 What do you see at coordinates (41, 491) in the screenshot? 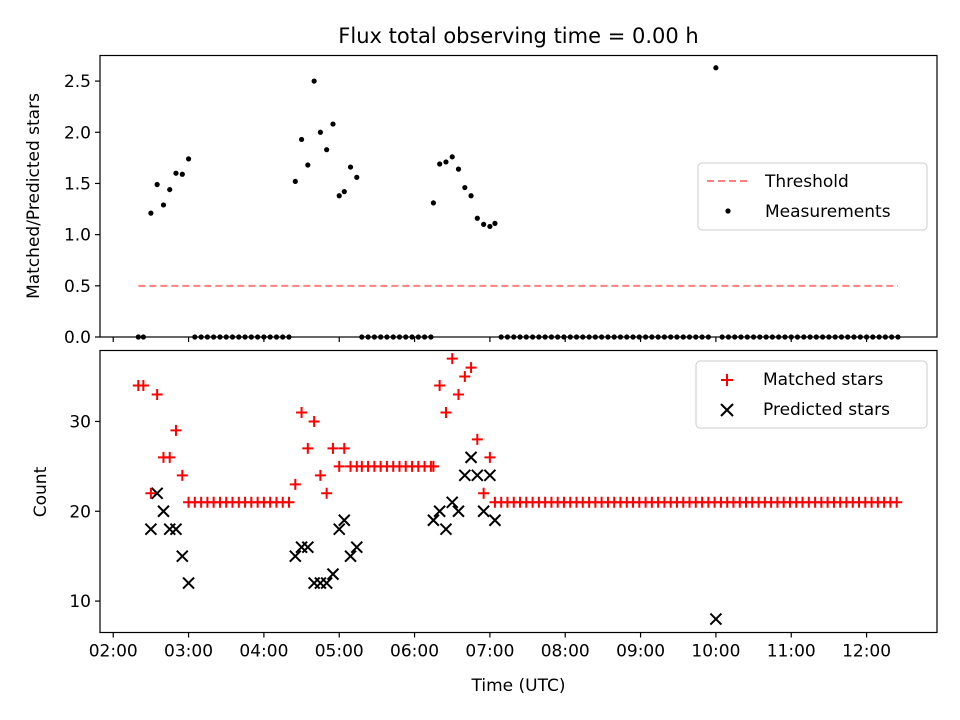
I see `bottom-y-axis-label: Count` at bounding box center [41, 491].